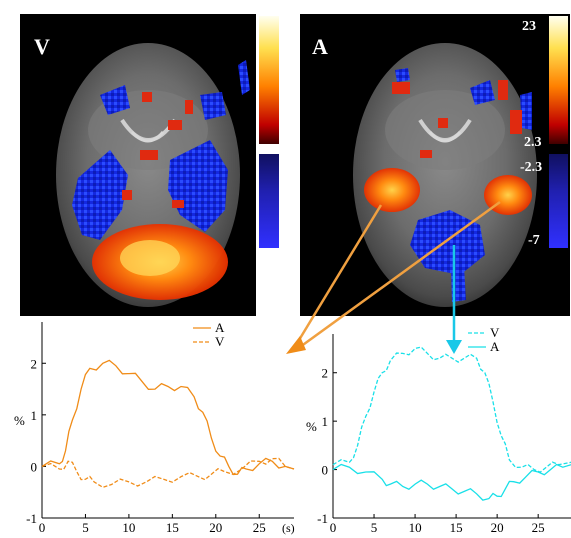  Describe the element at coordinates (544, 132) in the screenshot. I see `colorbar-right: 23 2.3 -2.3 -7` at that location.